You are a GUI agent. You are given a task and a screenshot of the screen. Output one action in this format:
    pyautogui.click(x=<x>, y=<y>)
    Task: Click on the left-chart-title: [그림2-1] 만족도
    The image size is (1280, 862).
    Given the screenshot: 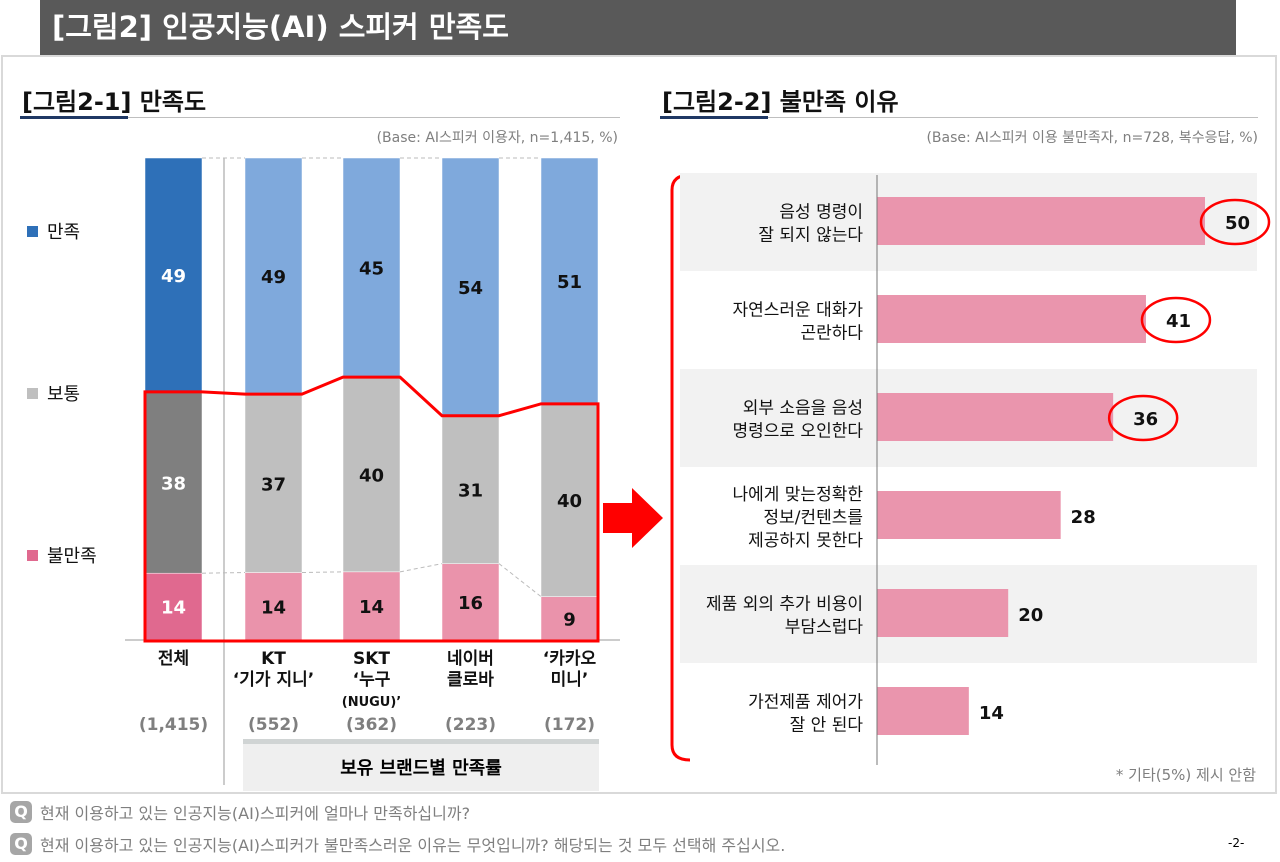 What is the action you would take?
    pyautogui.click(x=114, y=102)
    